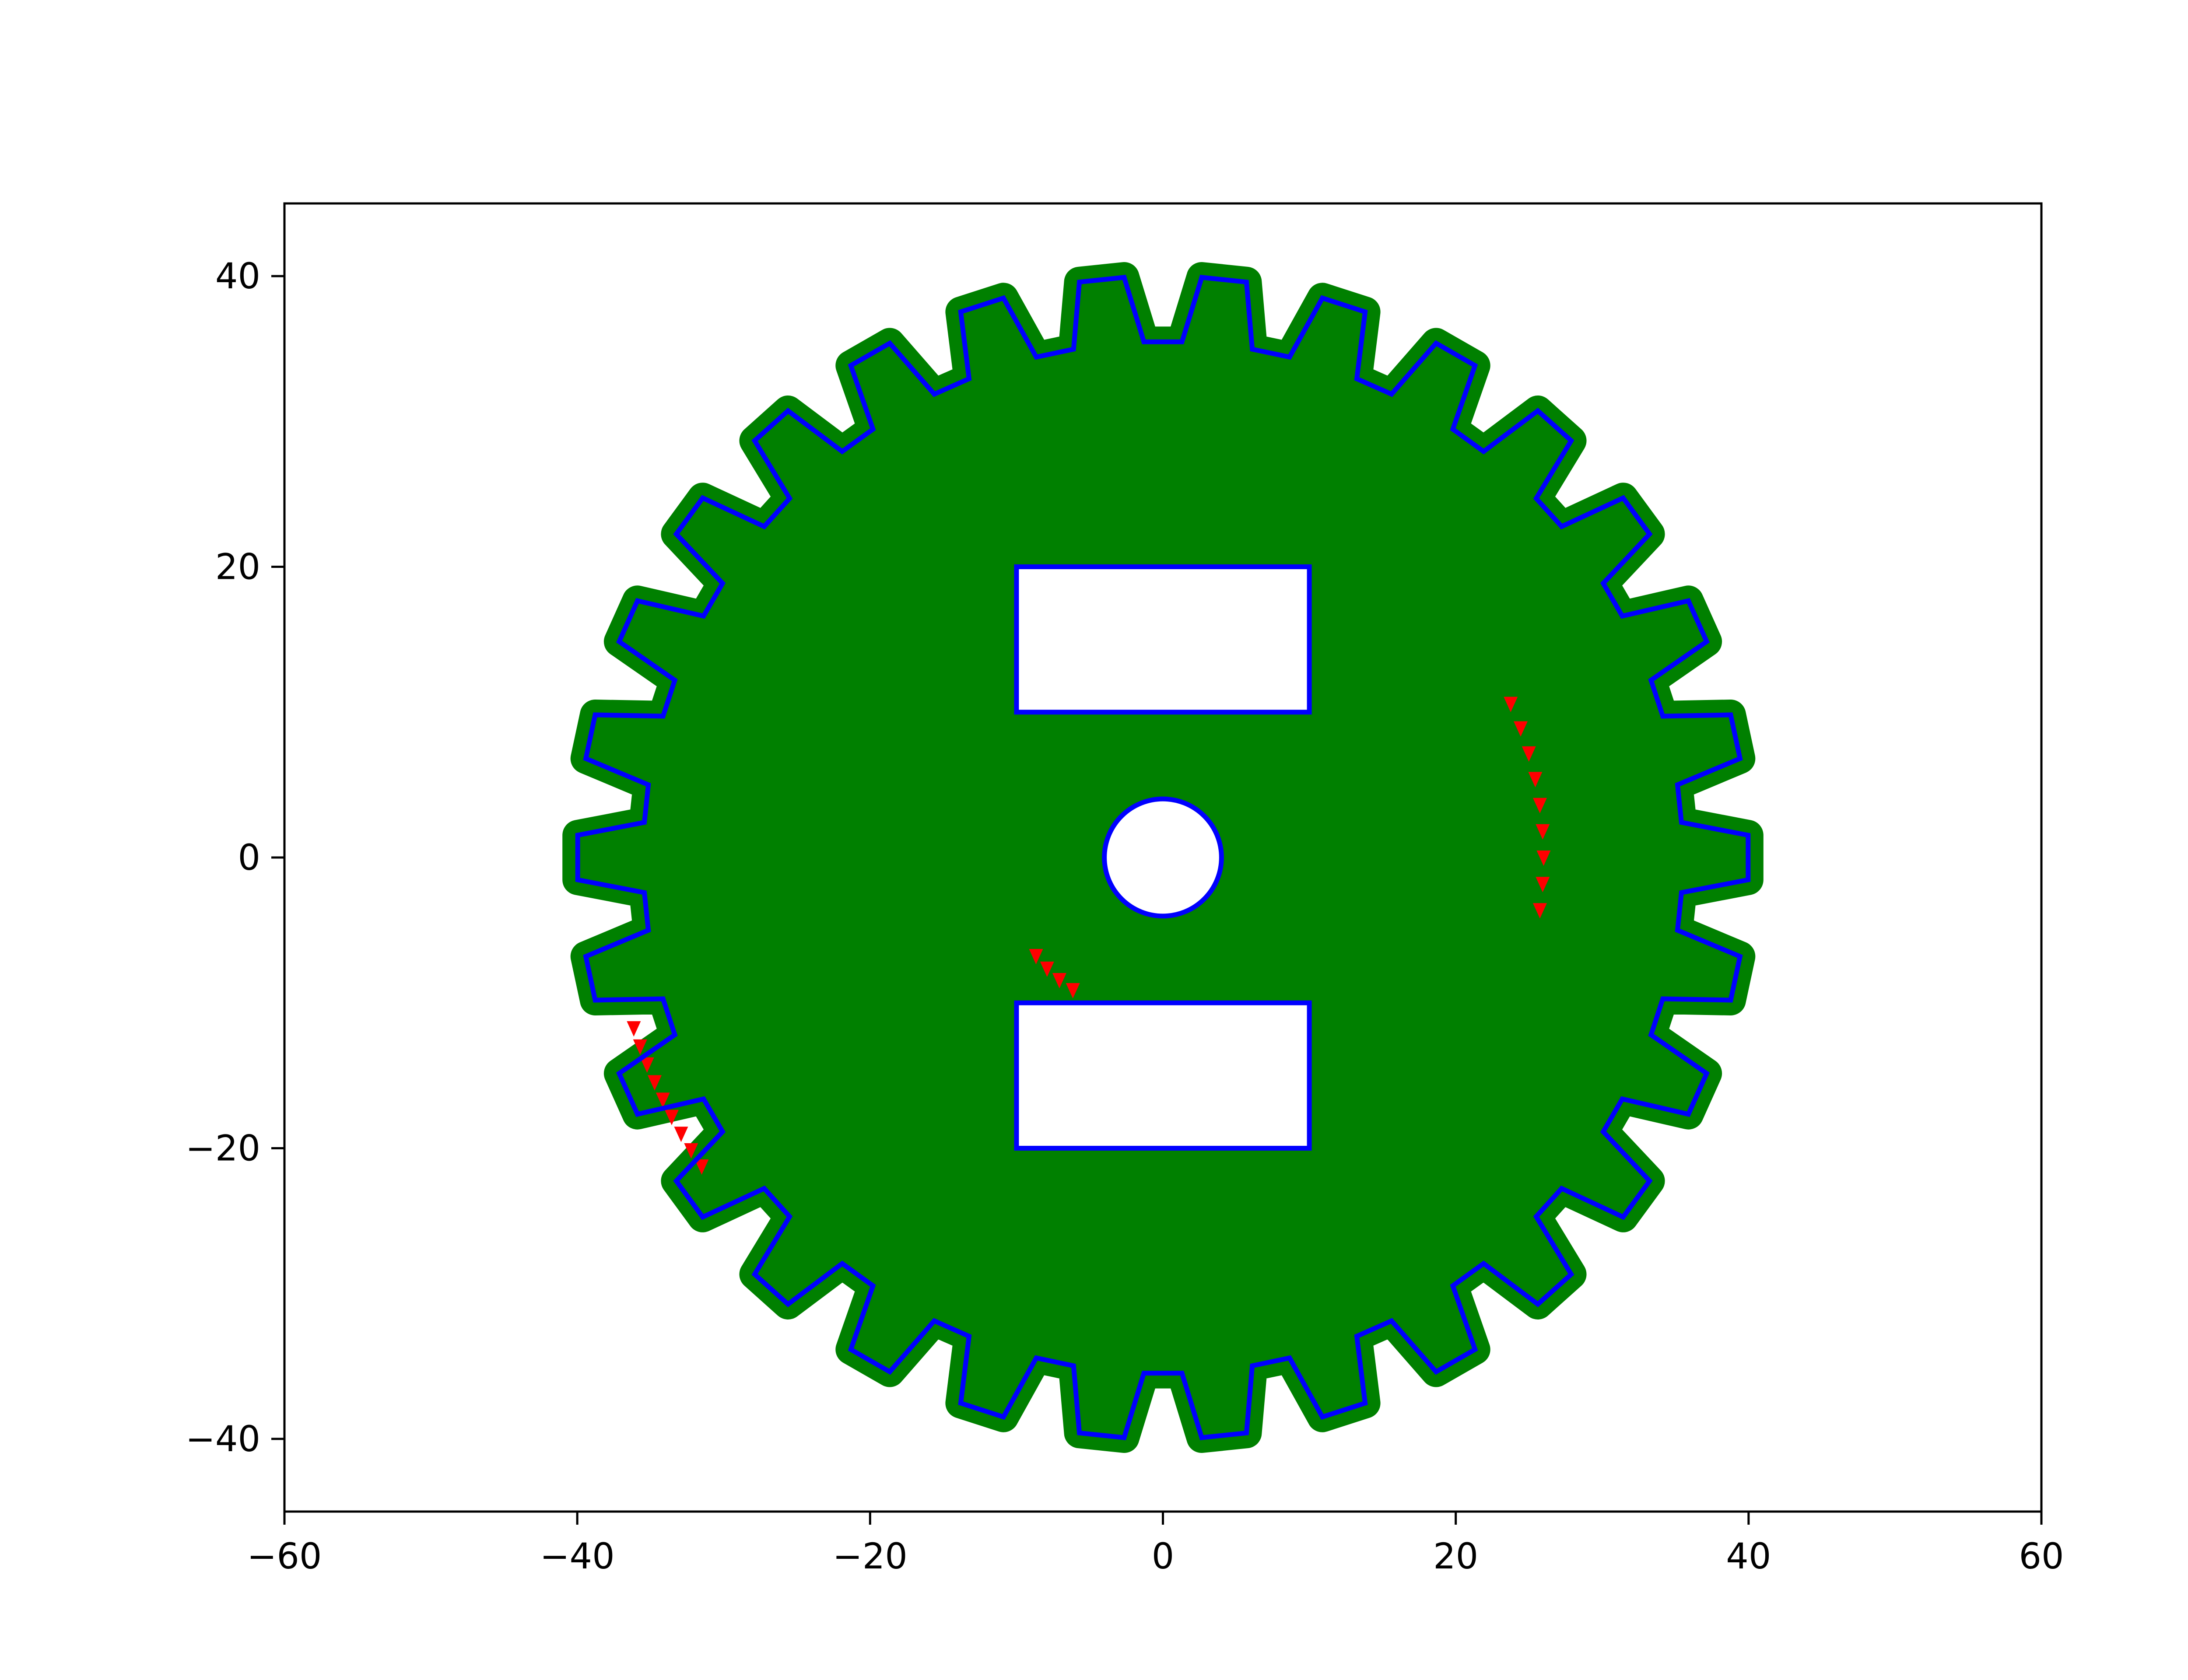  What do you see at coordinates (1455, 1556) in the screenshot?
I see `x-tick-label: 20` at bounding box center [1455, 1556].